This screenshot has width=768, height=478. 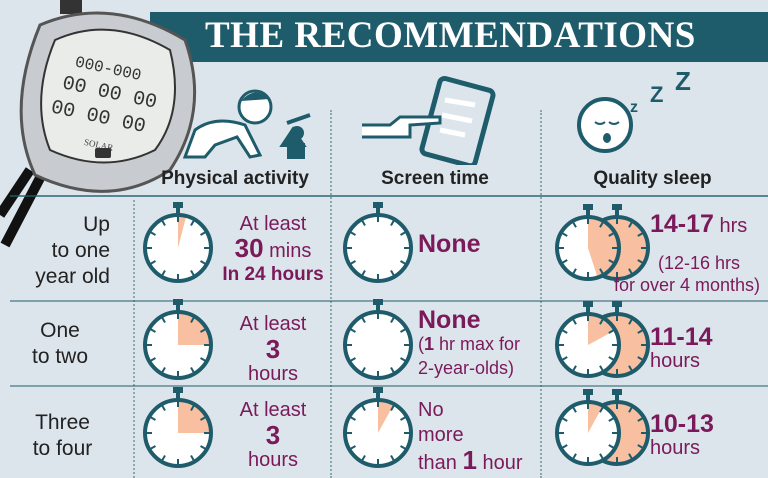 What do you see at coordinates (450, 35) in the screenshot?
I see `page-title: THE RECOMMENDATIONS` at bounding box center [450, 35].